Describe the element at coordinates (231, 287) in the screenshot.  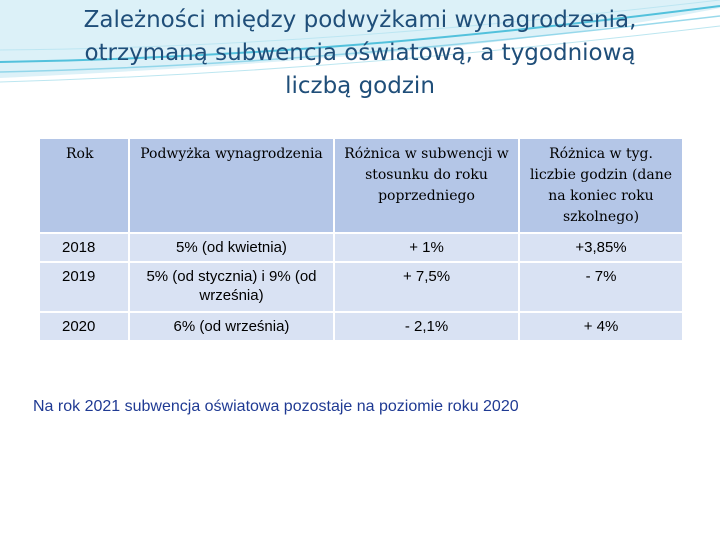
I see `cell-raise: 5% (od stycznia) i 9% (od września)` at that location.